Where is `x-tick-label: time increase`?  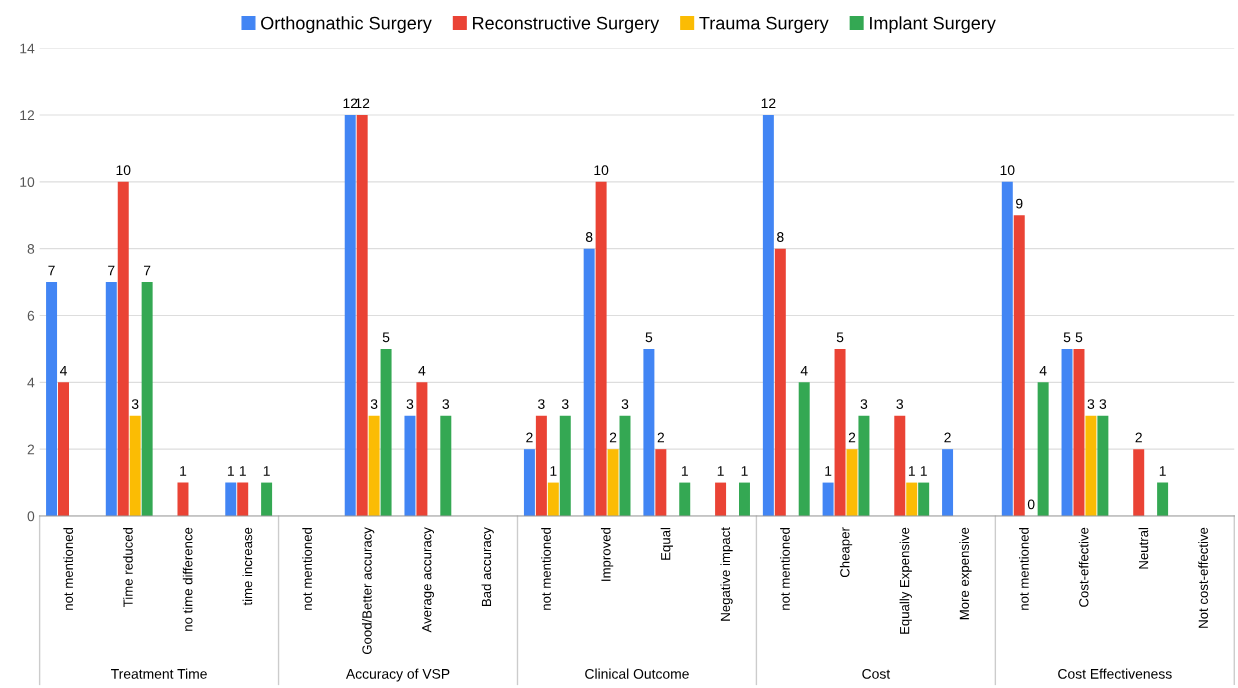
x-tick-label: time increase is located at coordinates (247, 566).